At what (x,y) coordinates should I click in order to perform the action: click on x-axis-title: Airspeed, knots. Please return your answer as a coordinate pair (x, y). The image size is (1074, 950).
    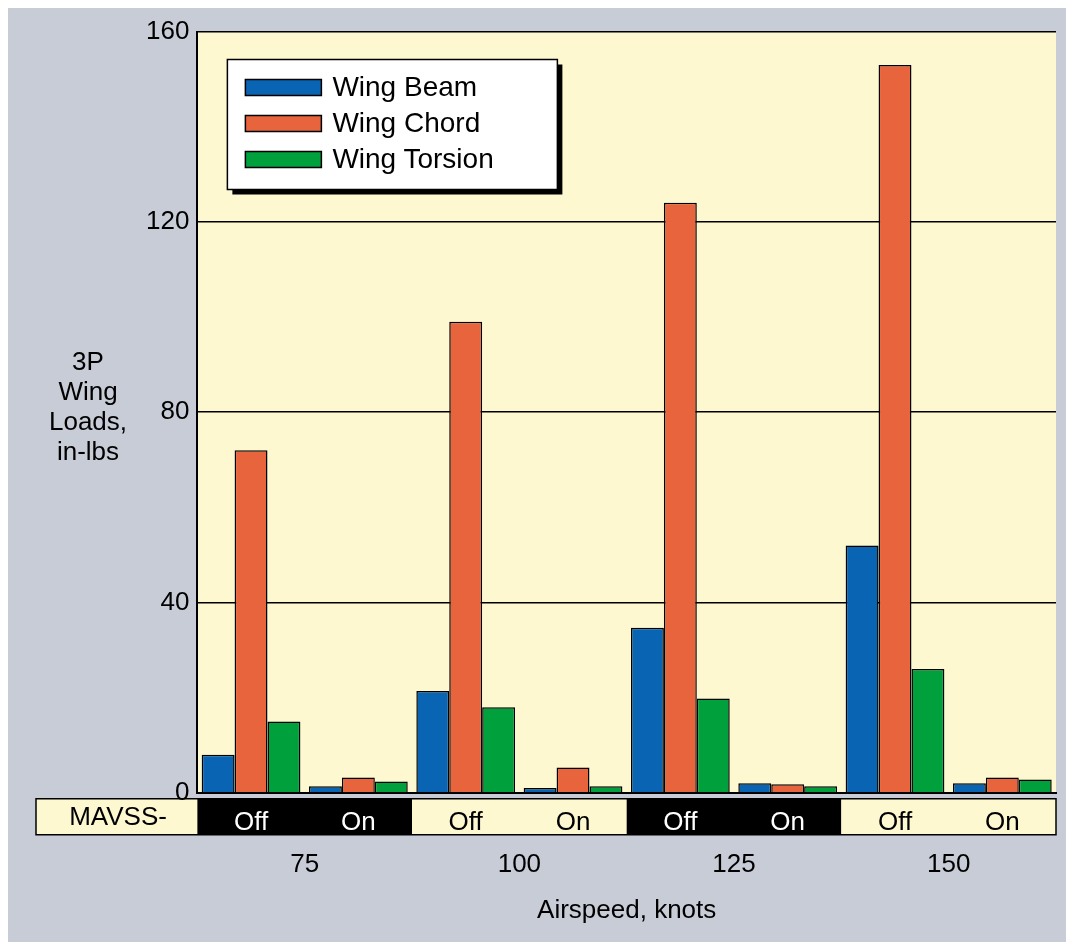
    Looking at the image, I should click on (627, 908).